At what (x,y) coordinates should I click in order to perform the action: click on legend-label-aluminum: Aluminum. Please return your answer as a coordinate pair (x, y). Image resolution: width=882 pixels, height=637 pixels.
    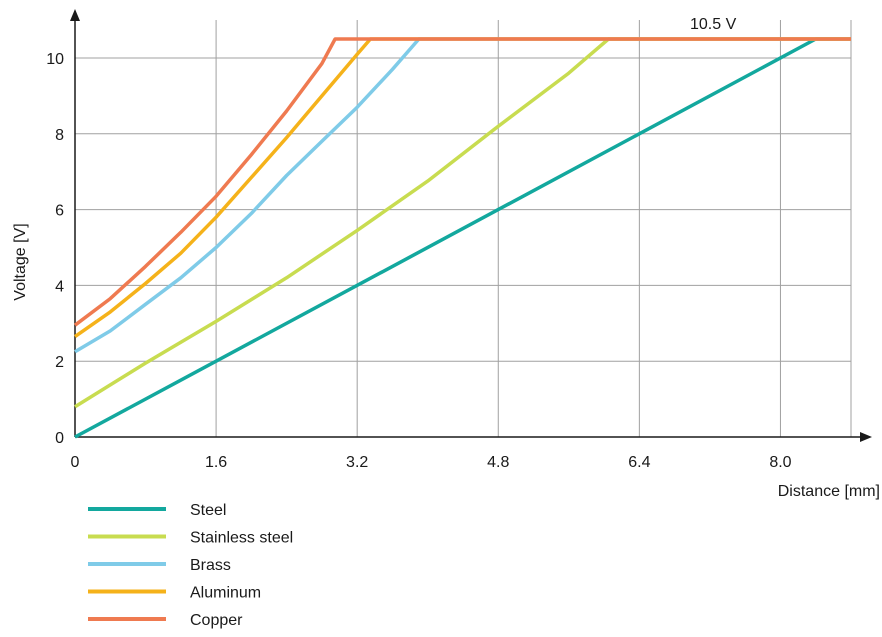
    Looking at the image, I should click on (225, 593).